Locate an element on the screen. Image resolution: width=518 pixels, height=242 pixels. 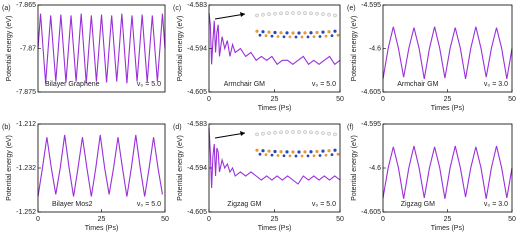
y-tick-label: -4.6 is located at coordinates (375, 48).